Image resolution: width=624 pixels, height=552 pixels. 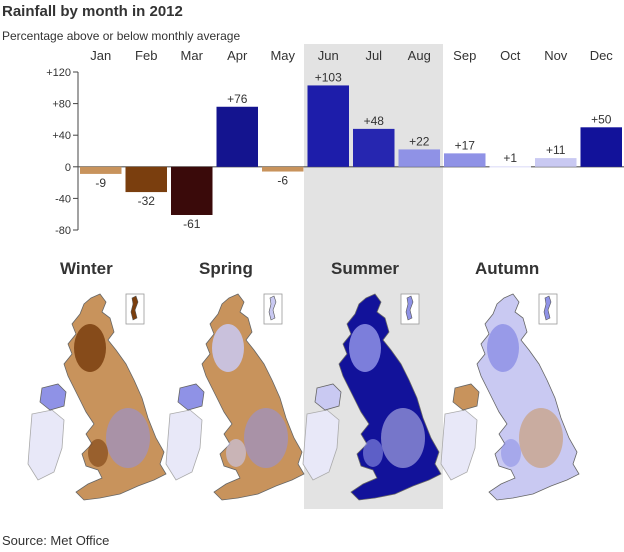 What do you see at coordinates (328, 77) in the screenshot?
I see `value-label-jun: +103` at bounding box center [328, 77].